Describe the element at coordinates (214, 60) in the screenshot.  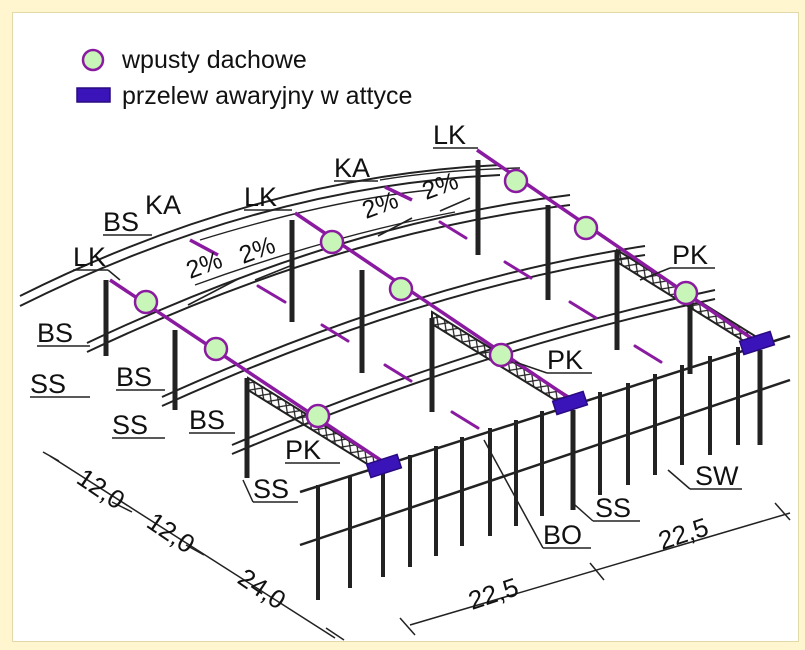
I see `legend-drain-label: wpusty dachowe` at that location.